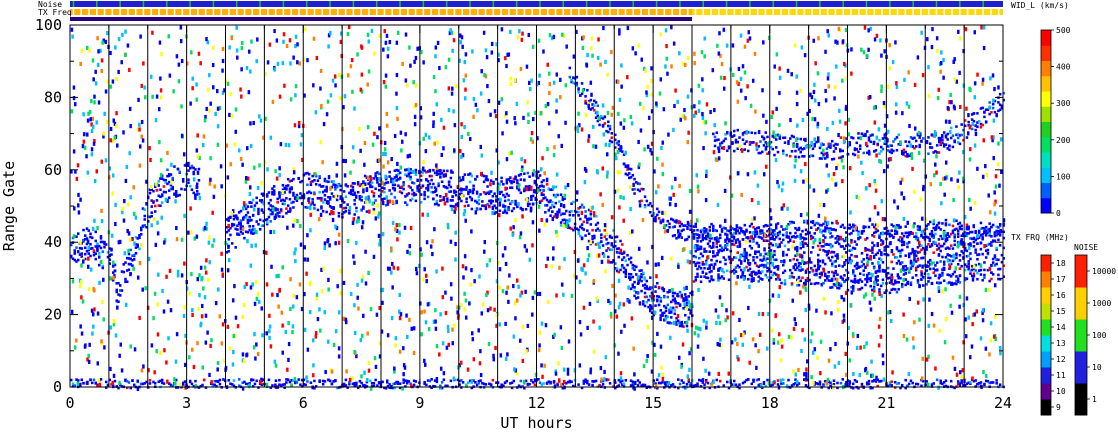 The height and width of the screenshot is (435, 1118). What do you see at coordinates (680, 4) in the screenshot?
I see `strip-0-tick` at bounding box center [680, 4].